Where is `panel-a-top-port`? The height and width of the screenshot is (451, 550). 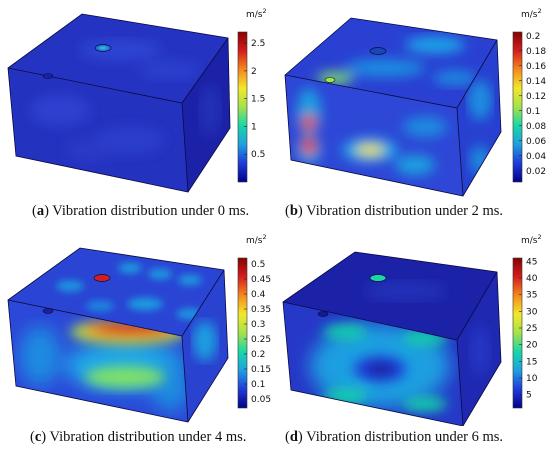 panel-a-top-port is located at coordinates (103, 48).